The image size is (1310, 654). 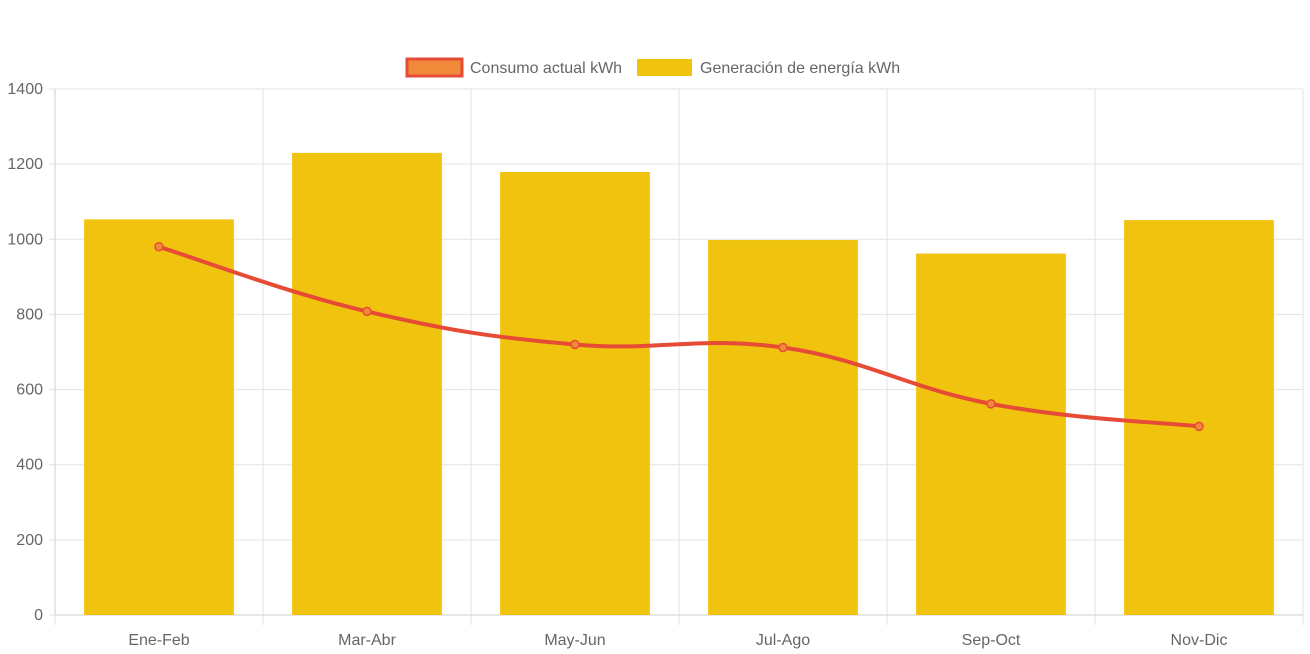 I want to click on y-tick-label: 1000, so click(x=25, y=239).